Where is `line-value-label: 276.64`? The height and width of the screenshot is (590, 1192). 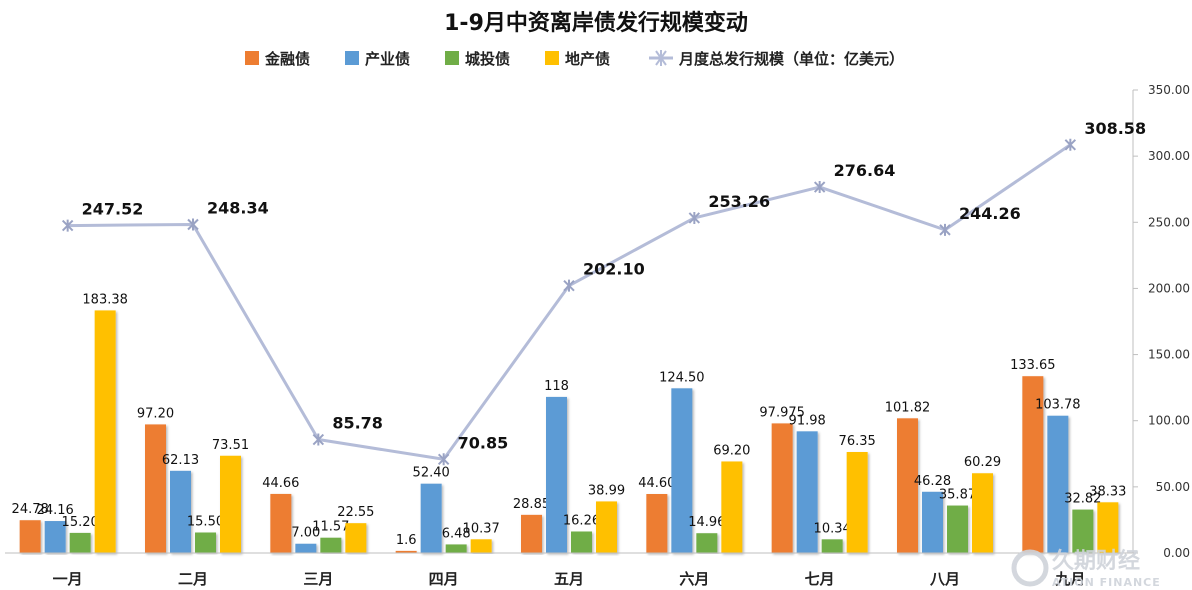
line-value-label: 276.64 is located at coordinates (865, 170).